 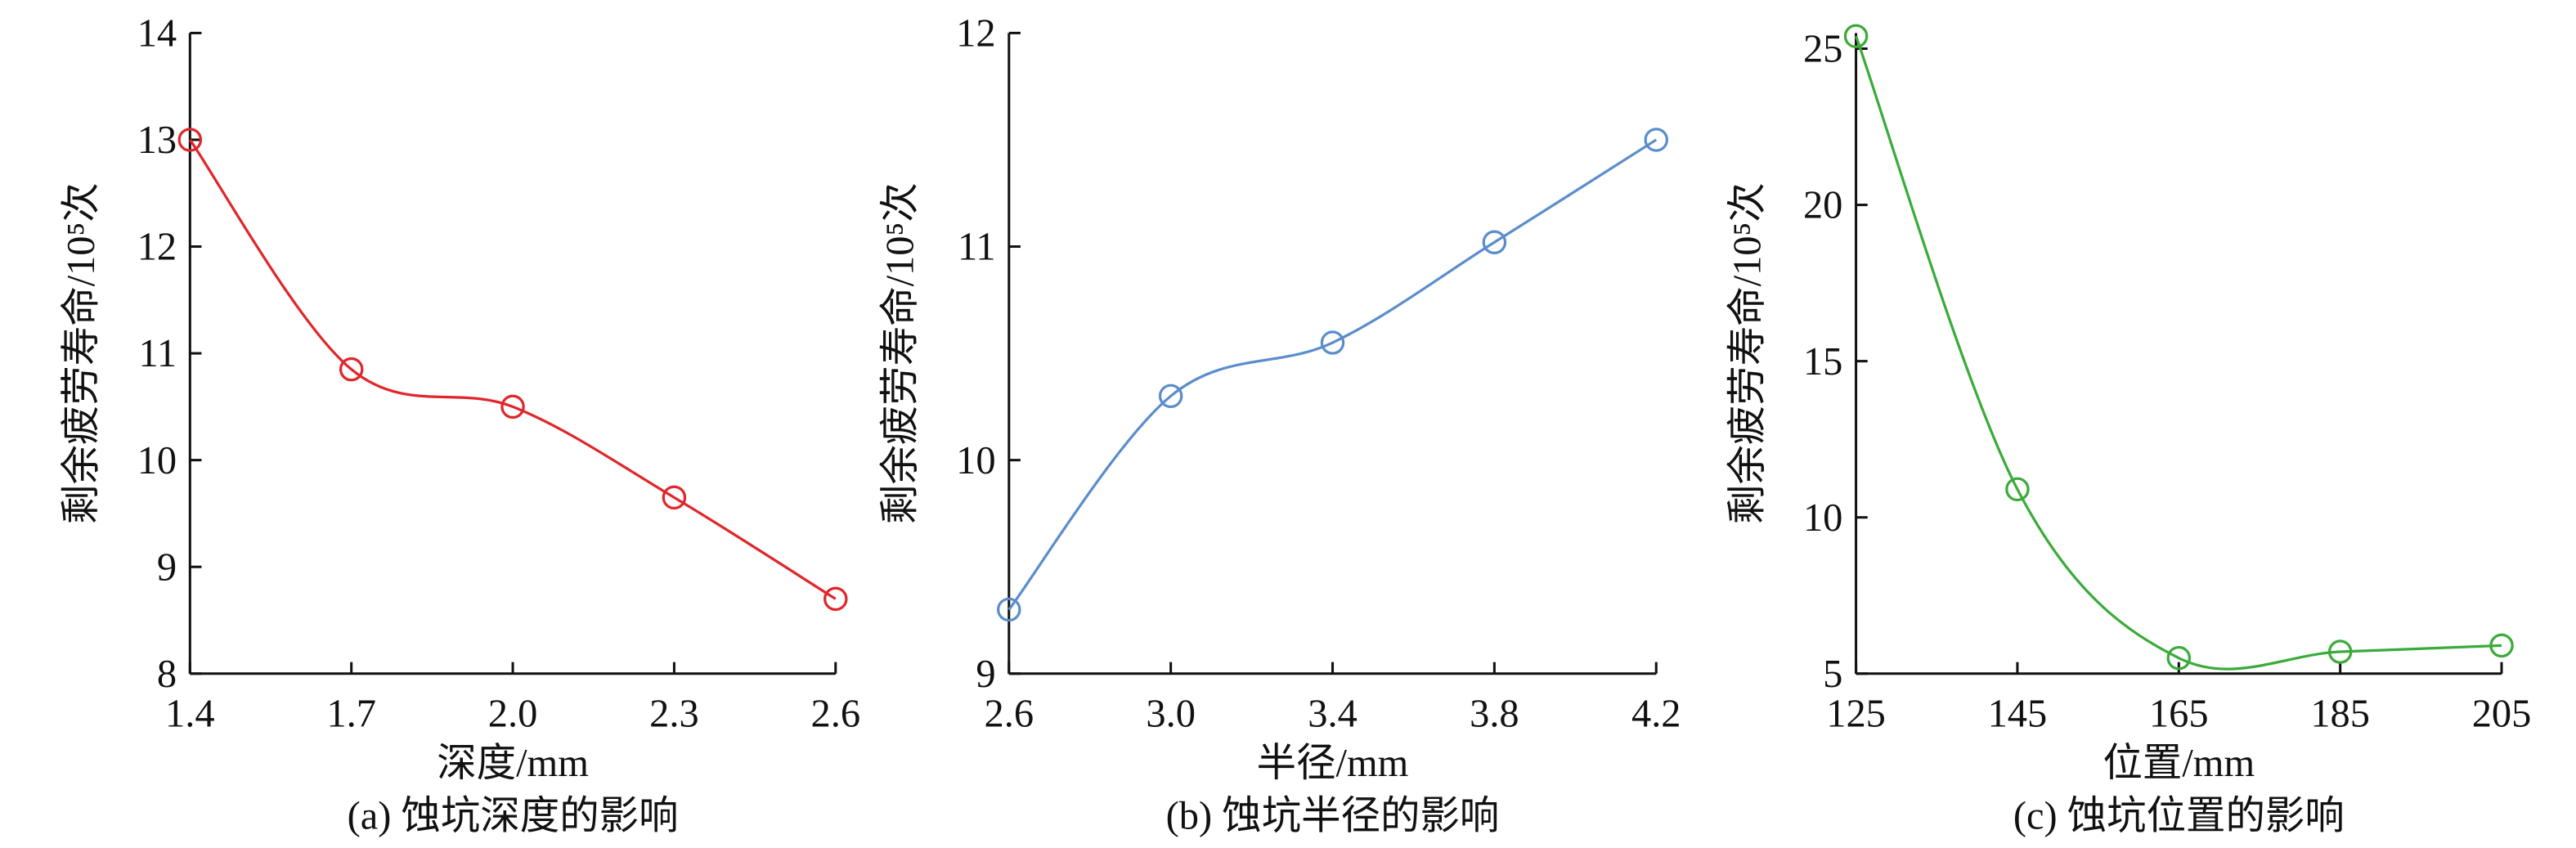 What do you see at coordinates (1823, 362) in the screenshot?
I see `y-tick-label: 15` at bounding box center [1823, 362].